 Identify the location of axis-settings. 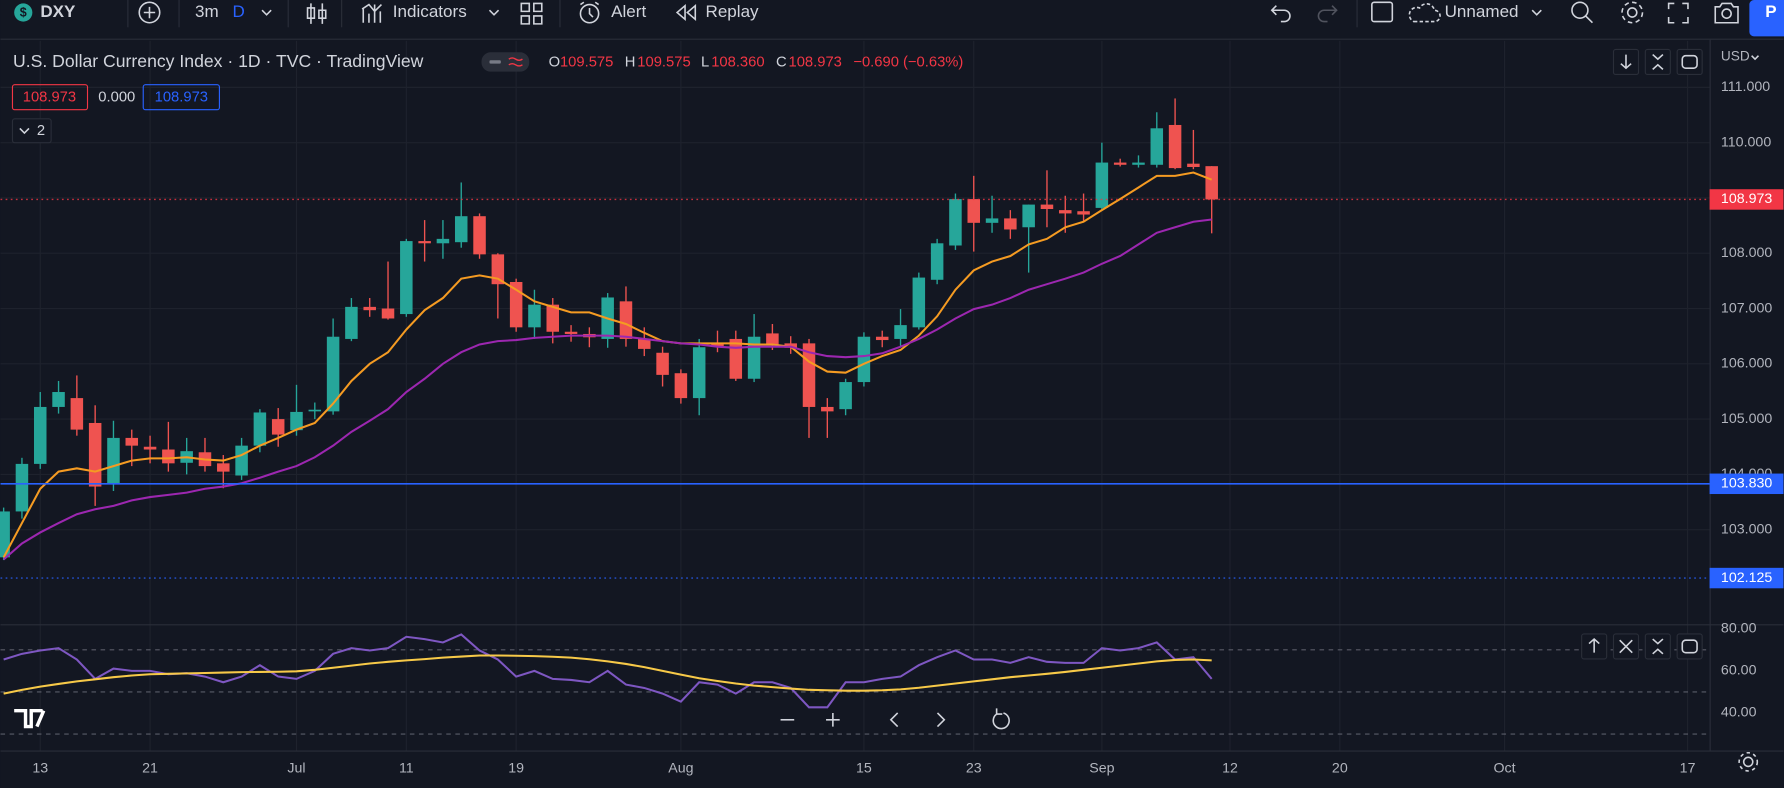
(1748, 762).